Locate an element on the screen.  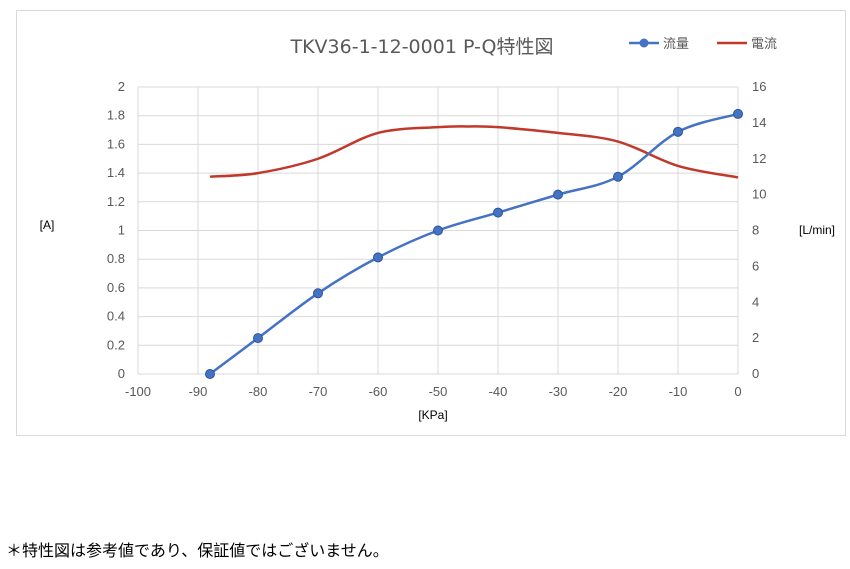
y-right-tick-label: 8 is located at coordinates (755, 230).